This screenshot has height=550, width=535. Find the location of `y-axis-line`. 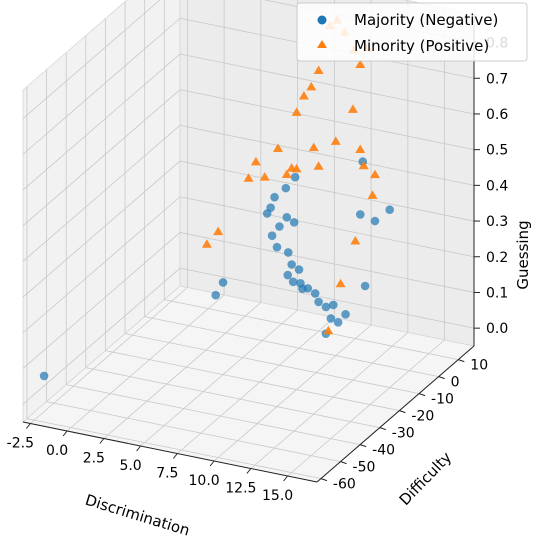

y-axis-line is located at coordinates (395, 414).